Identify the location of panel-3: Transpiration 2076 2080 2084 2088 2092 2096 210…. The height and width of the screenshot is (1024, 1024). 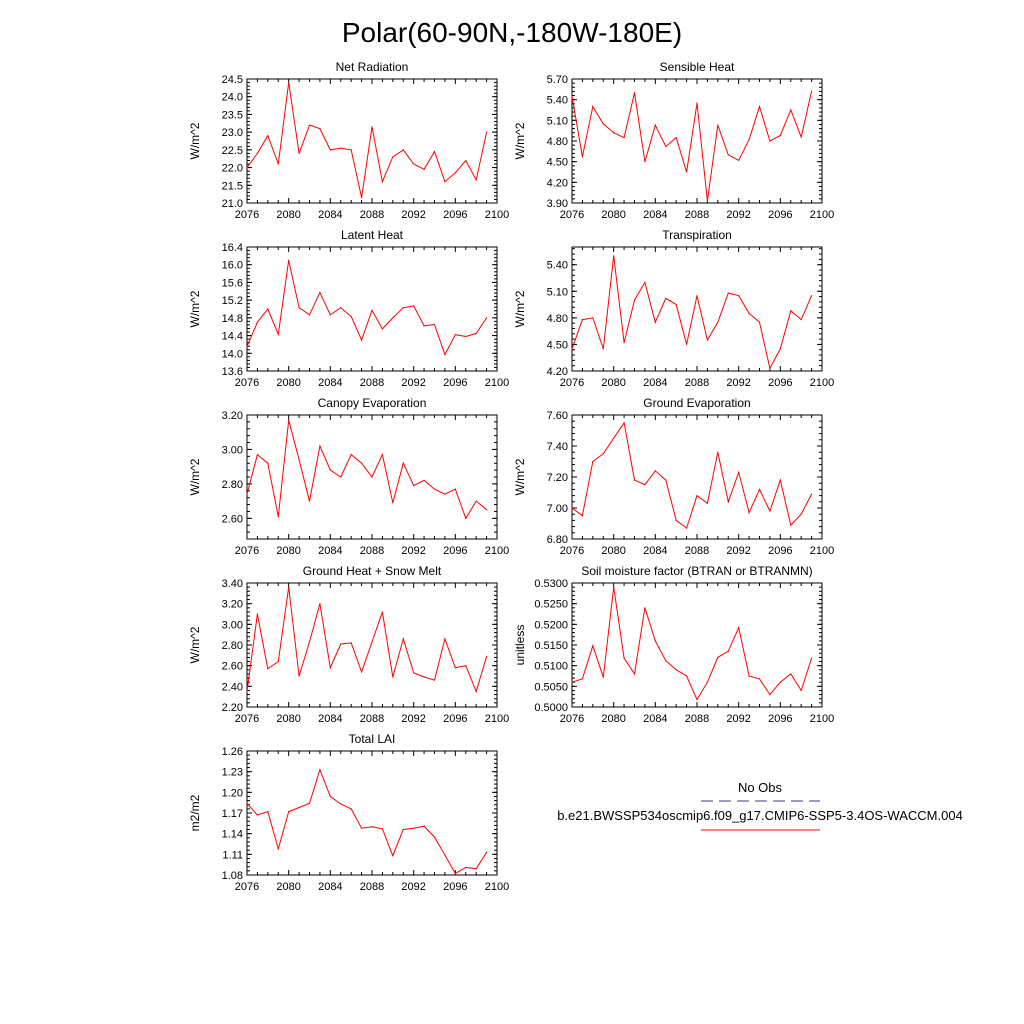
(673, 308).